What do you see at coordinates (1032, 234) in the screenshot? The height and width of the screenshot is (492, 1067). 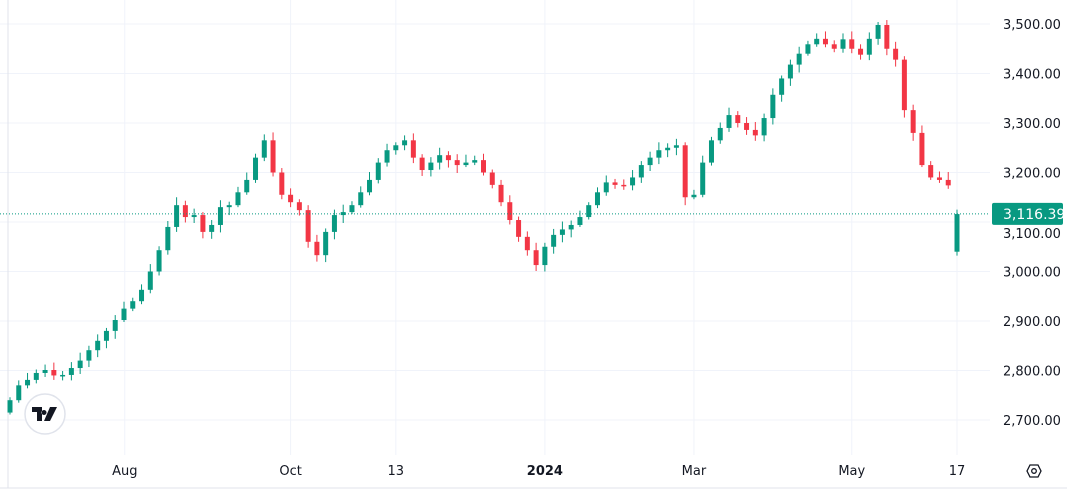 I see `y-tick-label: 3,100.00` at bounding box center [1032, 234].